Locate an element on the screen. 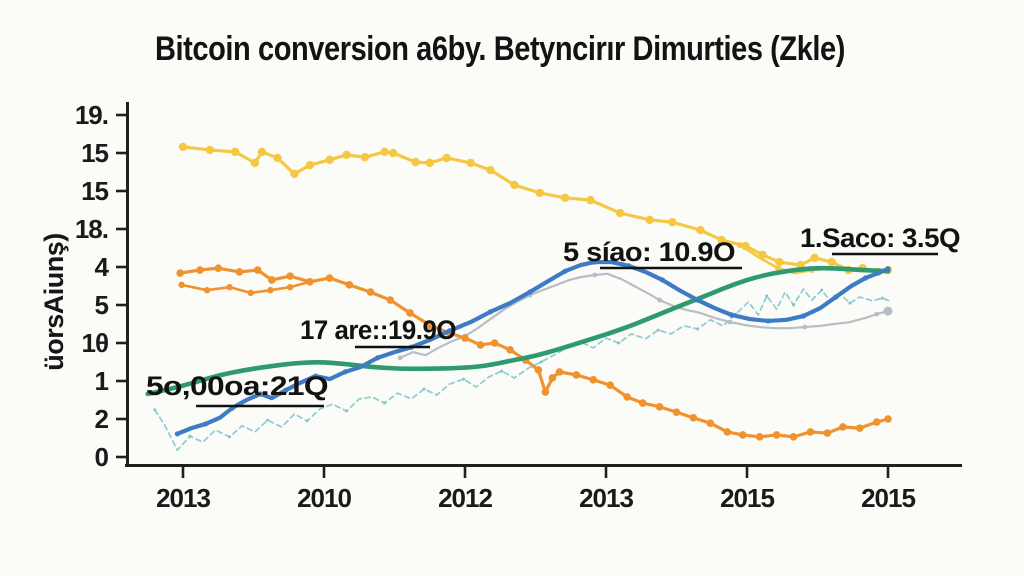 This screenshot has width=1024, height=576. y-tick-label: 0 is located at coordinates (102, 457).